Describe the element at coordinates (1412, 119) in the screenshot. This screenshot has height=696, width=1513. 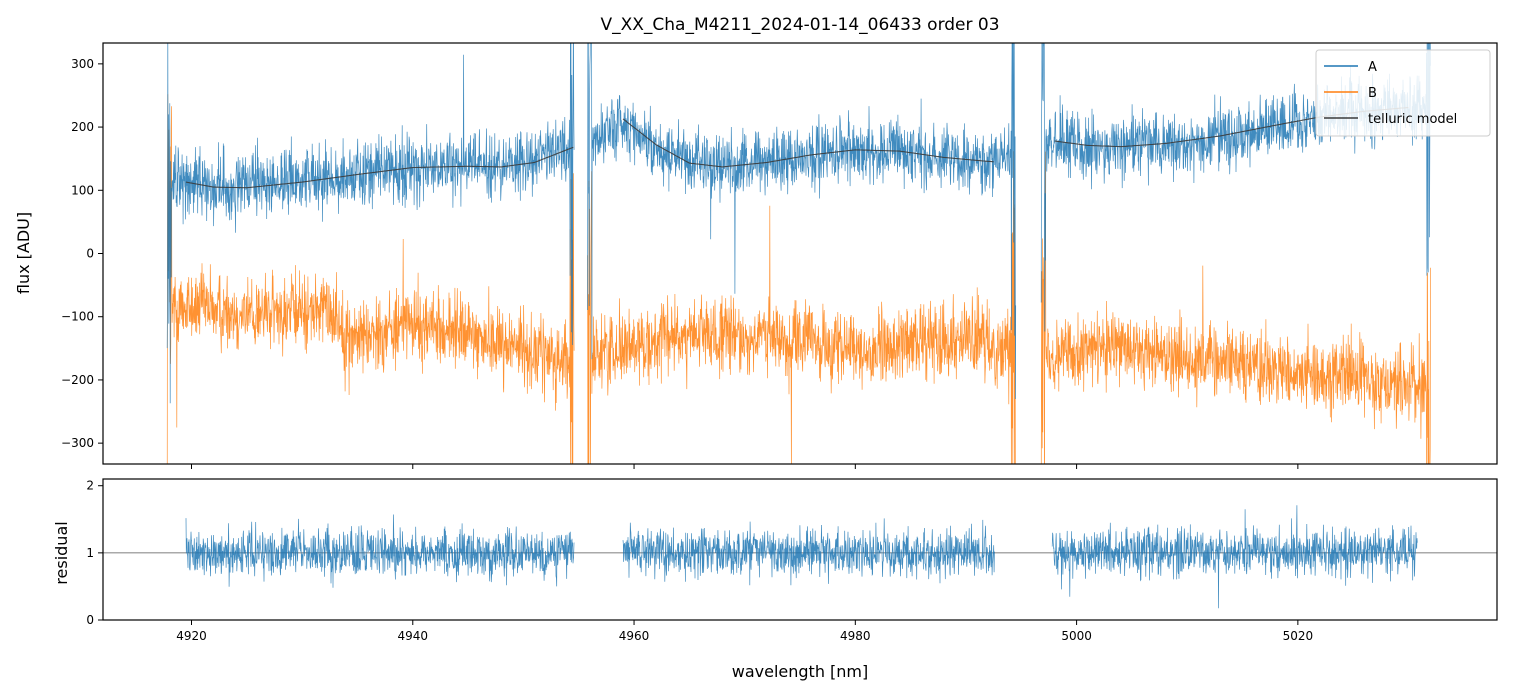
I see `legend-label-telluric: telluric model` at that location.